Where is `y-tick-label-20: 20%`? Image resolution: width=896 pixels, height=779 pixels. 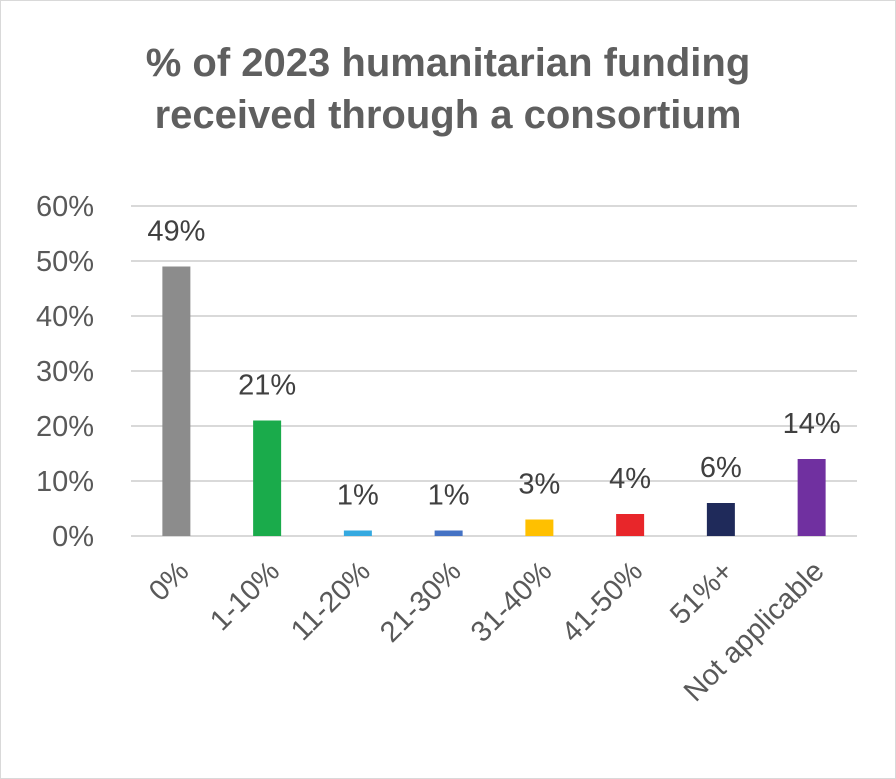 y-tick-label-20: 20% is located at coordinates (65, 427).